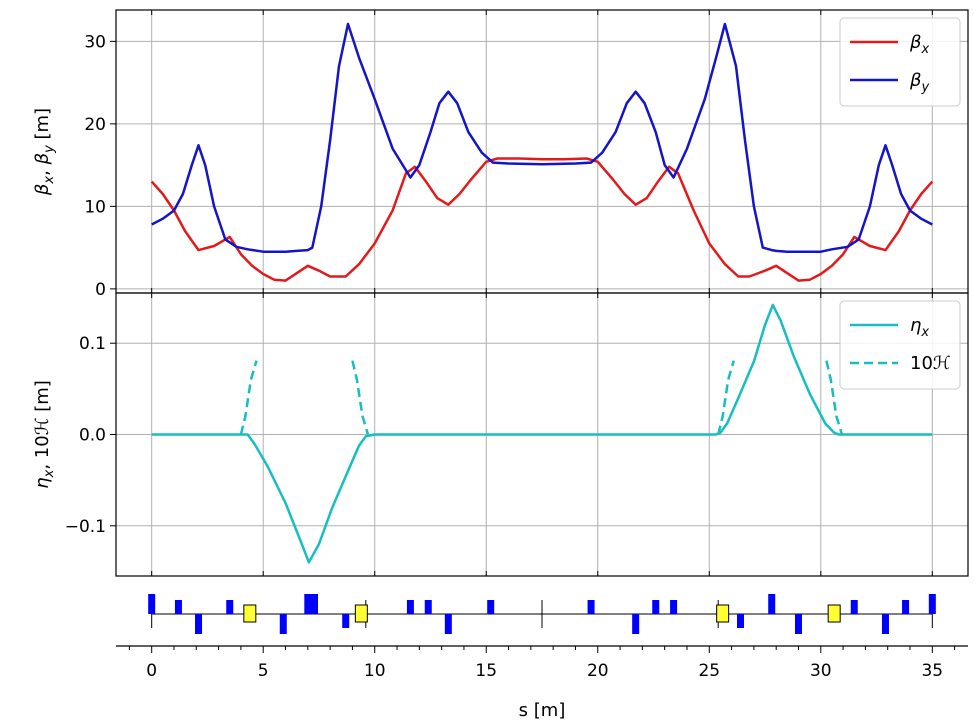  What do you see at coordinates (151, 671) in the screenshot?
I see `s-tick-label: 0` at bounding box center [151, 671].